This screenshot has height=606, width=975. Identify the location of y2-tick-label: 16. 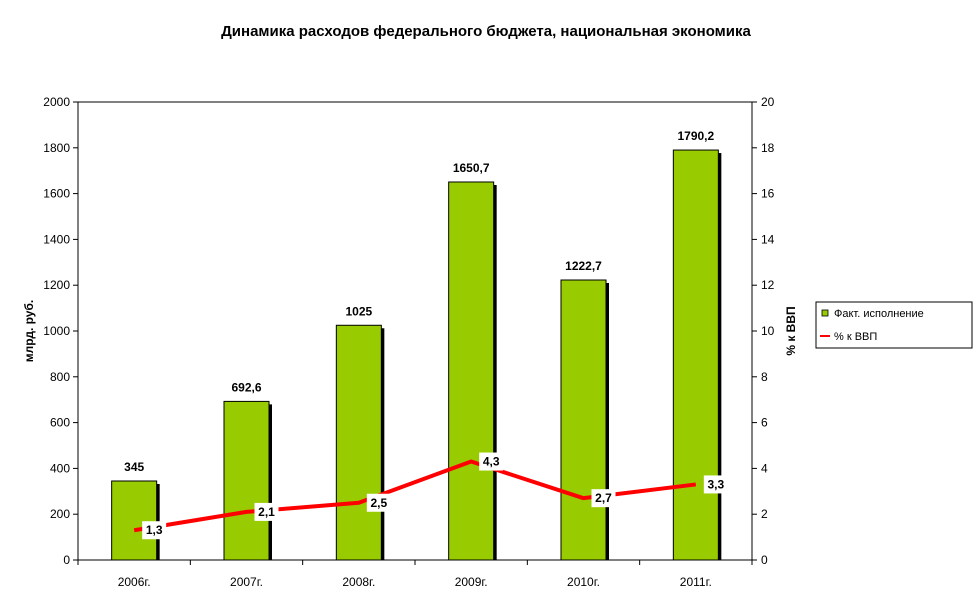
(768, 194).